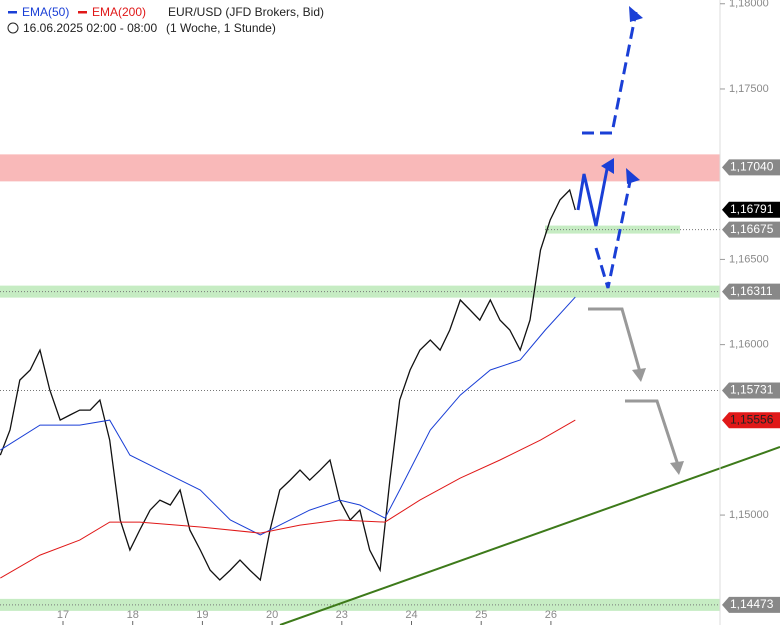 The image size is (780, 630). Describe the element at coordinates (202, 615) in the screenshot. I see `x-tick-label: 19` at that location.